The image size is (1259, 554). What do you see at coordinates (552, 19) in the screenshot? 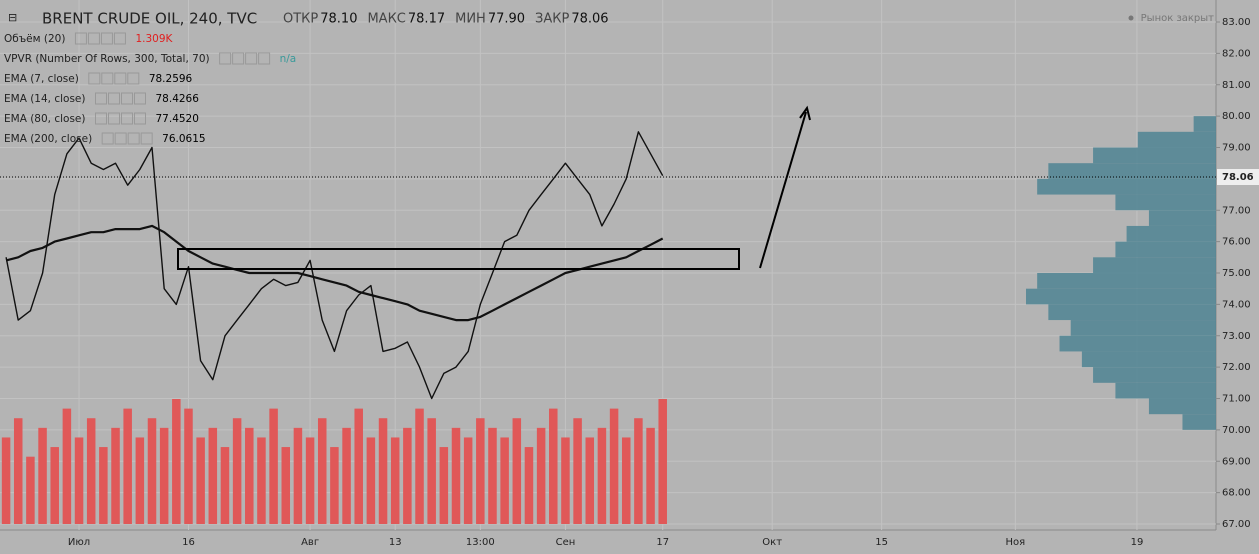
I see `ohlc-label: ЗАКР` at bounding box center [552, 19].